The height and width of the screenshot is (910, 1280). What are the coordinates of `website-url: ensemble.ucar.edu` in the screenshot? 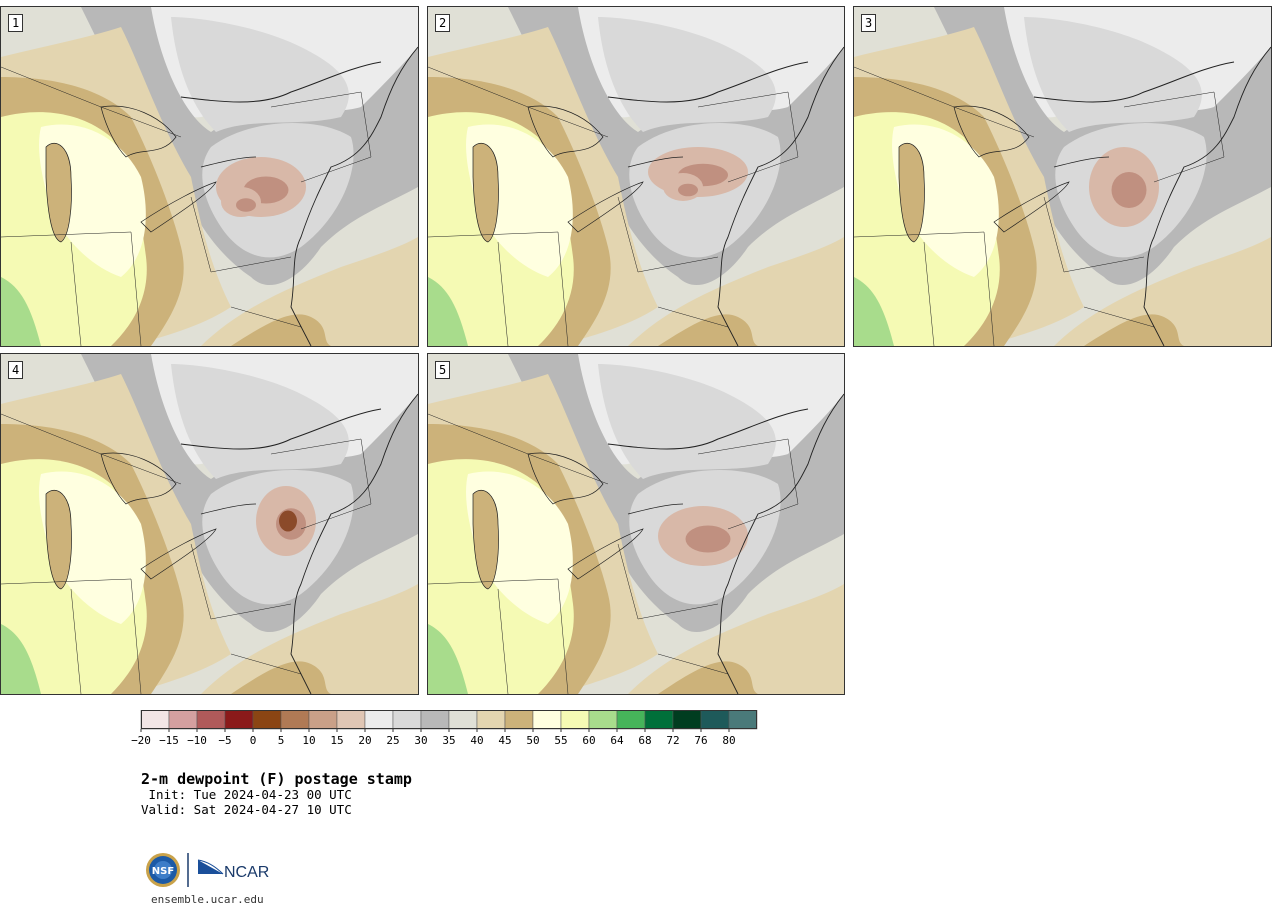 It's located at (207, 899).